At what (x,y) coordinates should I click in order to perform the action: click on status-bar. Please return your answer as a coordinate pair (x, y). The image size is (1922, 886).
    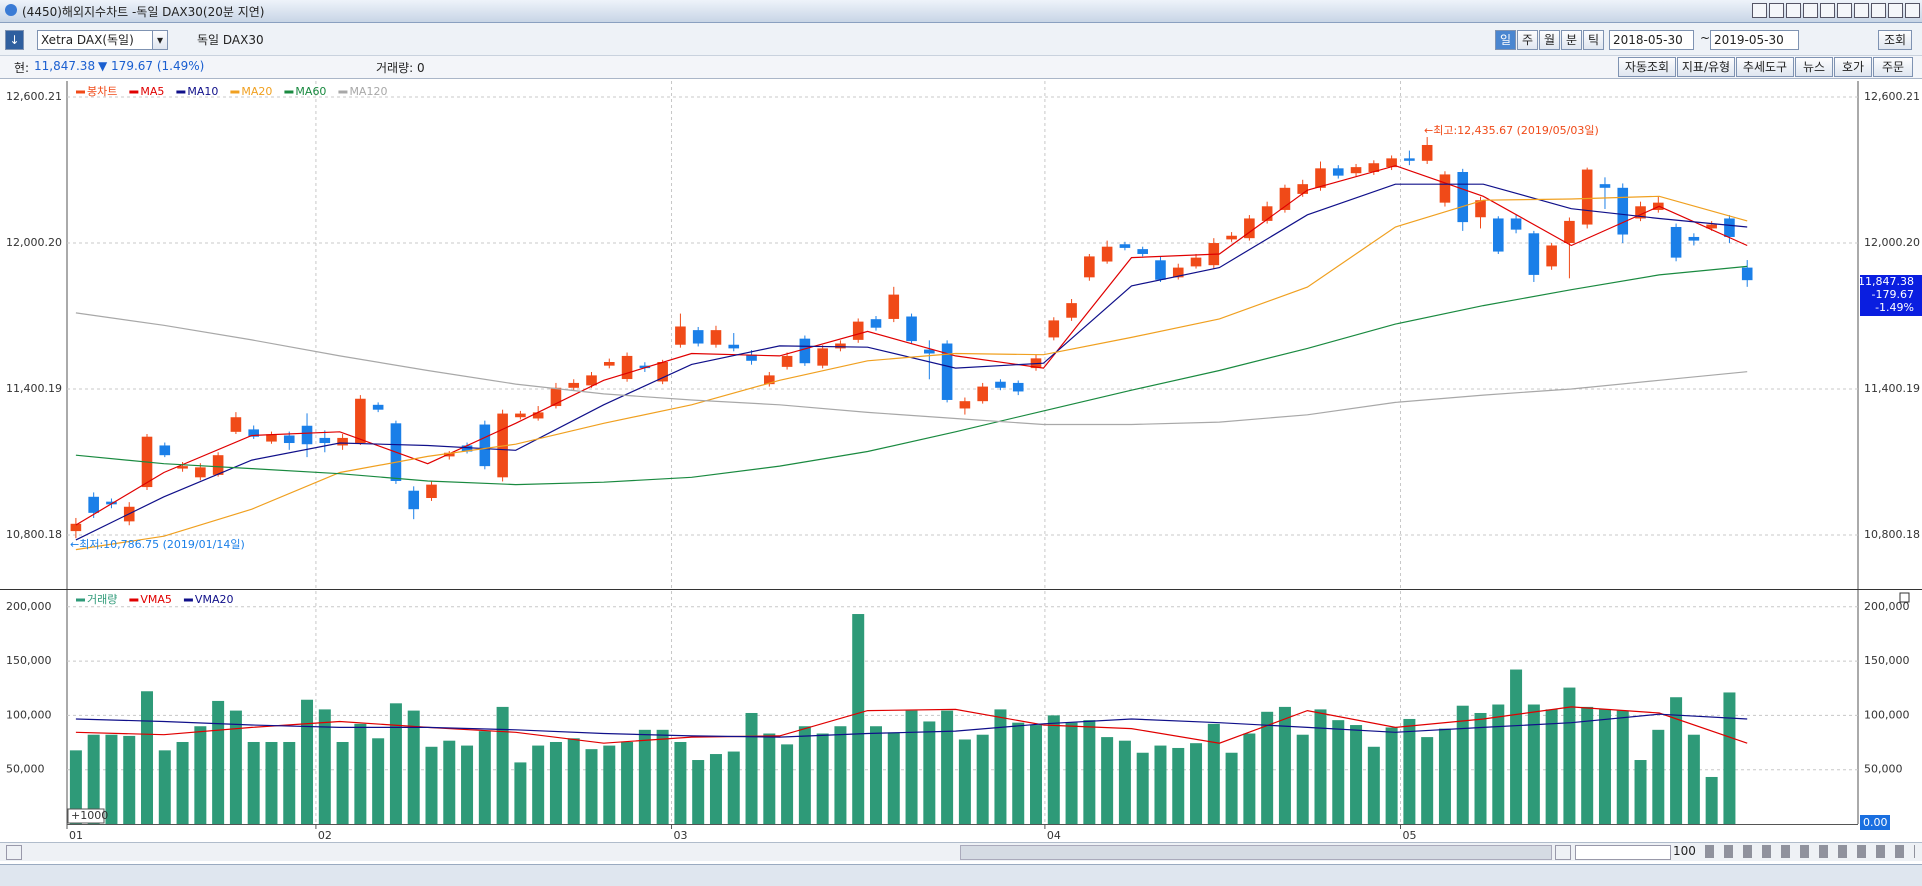
    Looking at the image, I should click on (961, 875).